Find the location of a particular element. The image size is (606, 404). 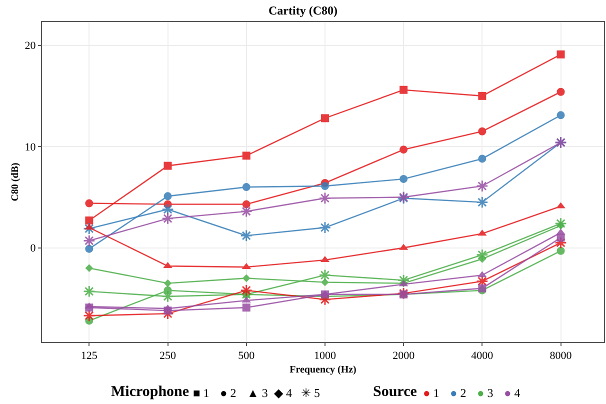

x-tick-label: 8000 is located at coordinates (561, 356).